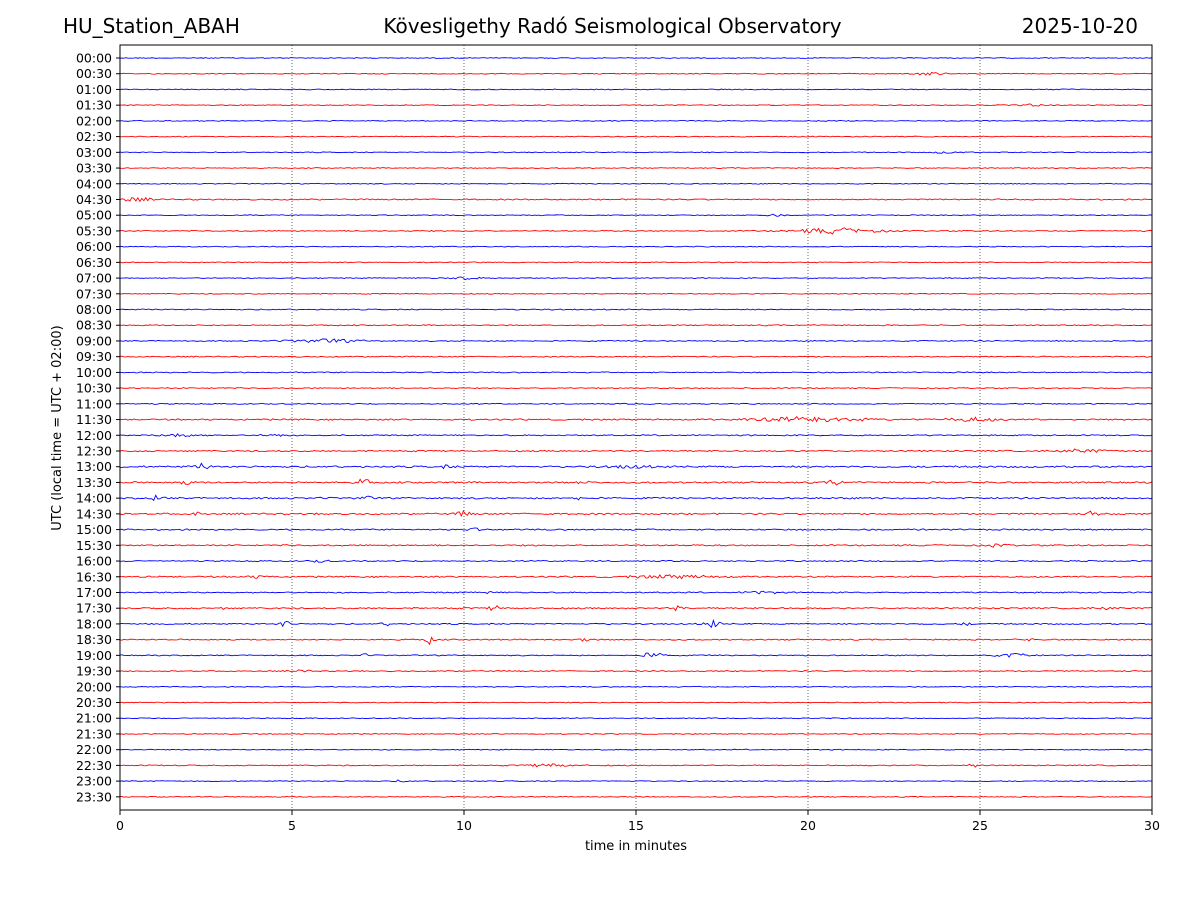 The width and height of the screenshot is (1200, 900). I want to click on y-tick-label-1030: 10:30, so click(94, 388).